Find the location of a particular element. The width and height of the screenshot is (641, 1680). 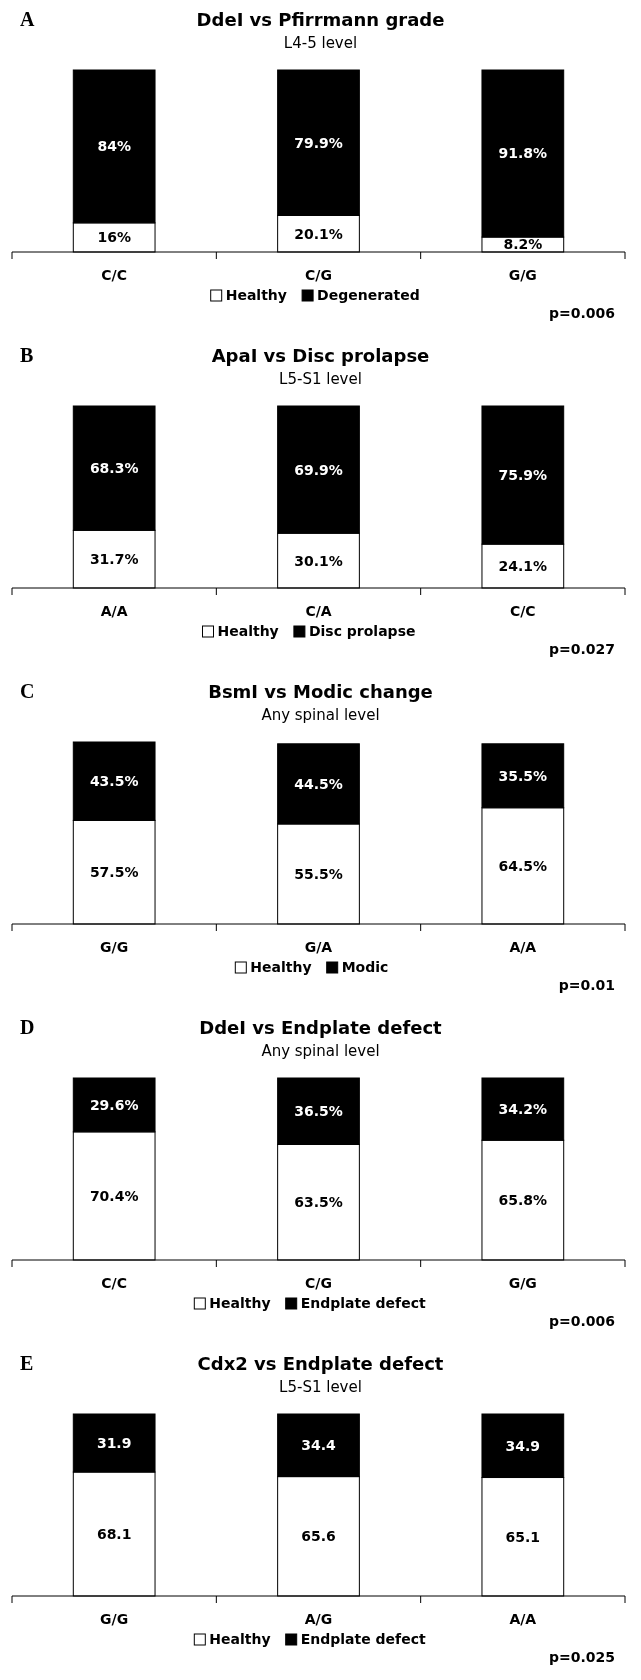

data-label: 75.9% is located at coordinates (523, 474).